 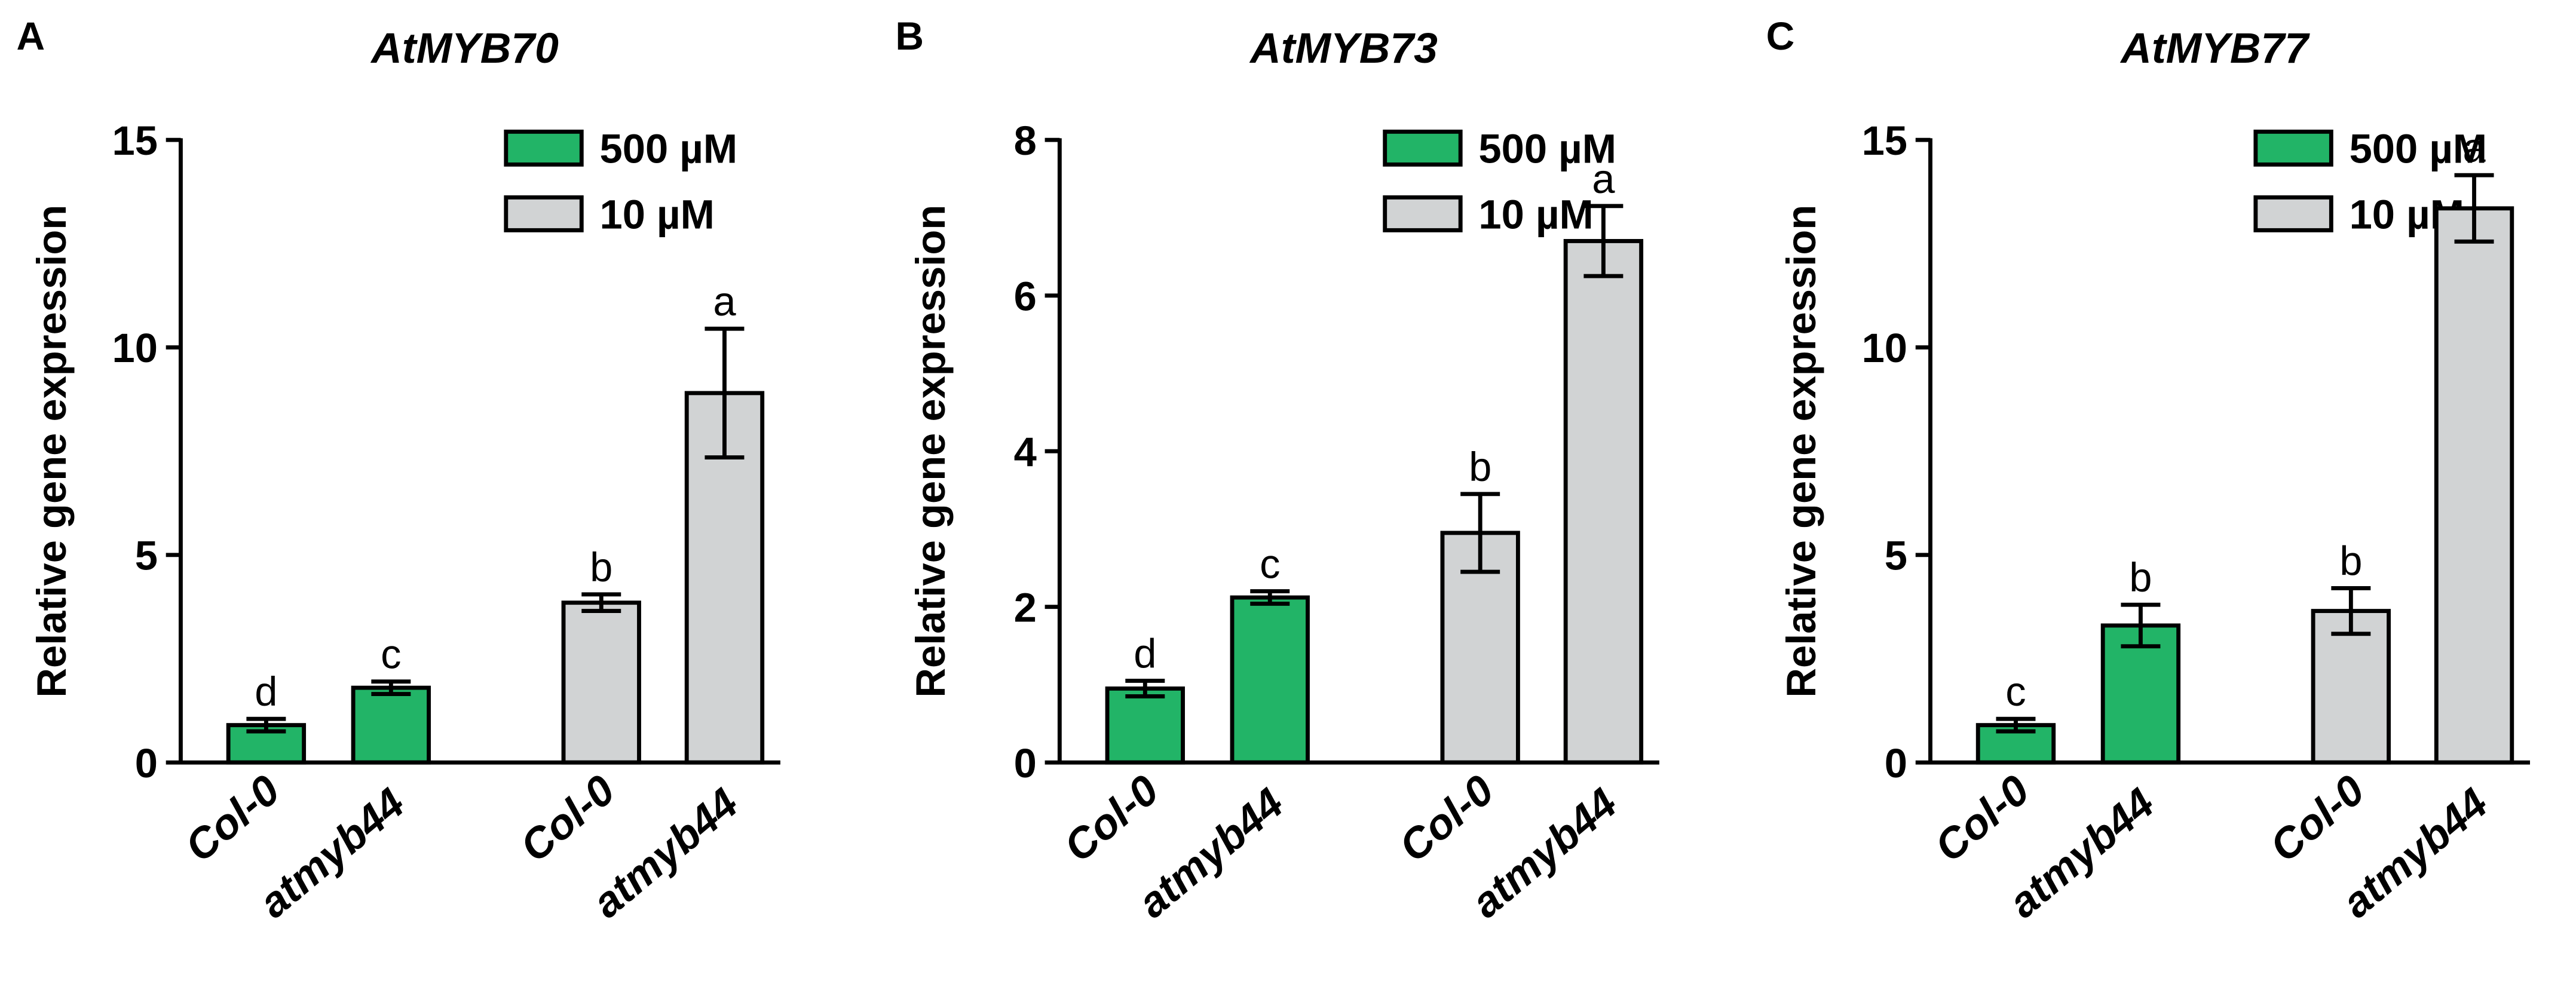 I want to click on chart-title: AtMYB77, so click(x=2214, y=48).